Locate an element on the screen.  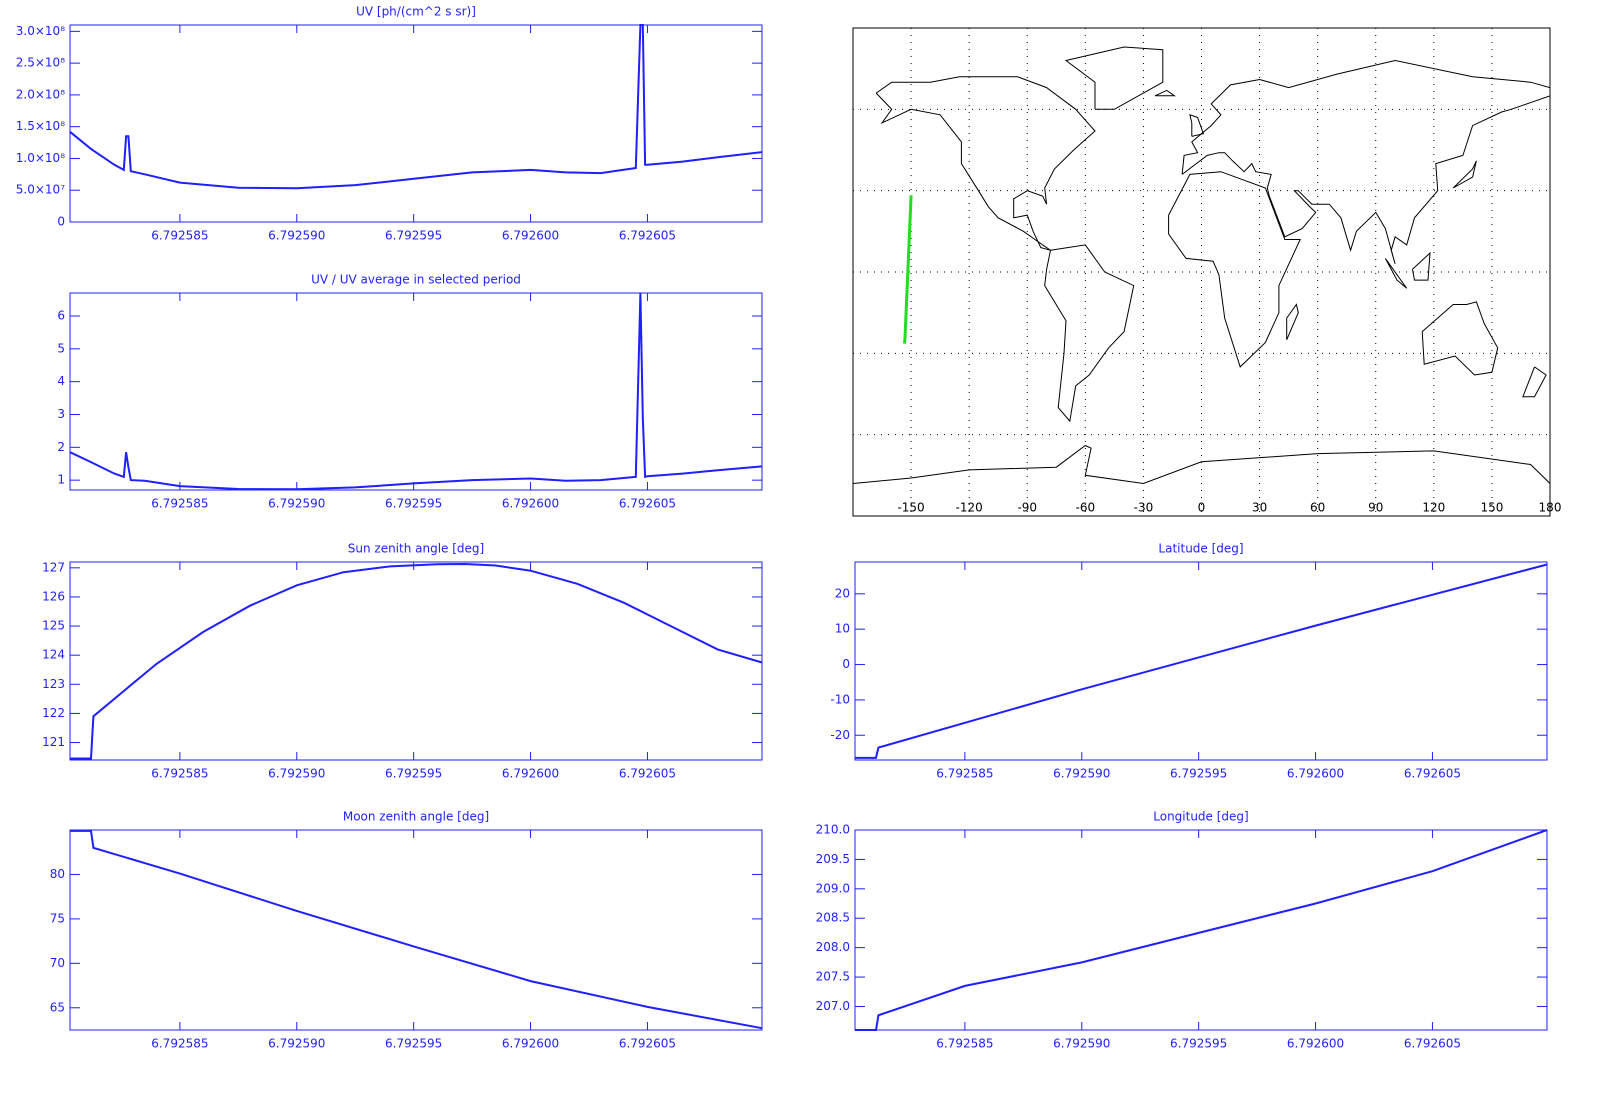
y-tick-label: 5.0×10⁷ is located at coordinates (40, 190).